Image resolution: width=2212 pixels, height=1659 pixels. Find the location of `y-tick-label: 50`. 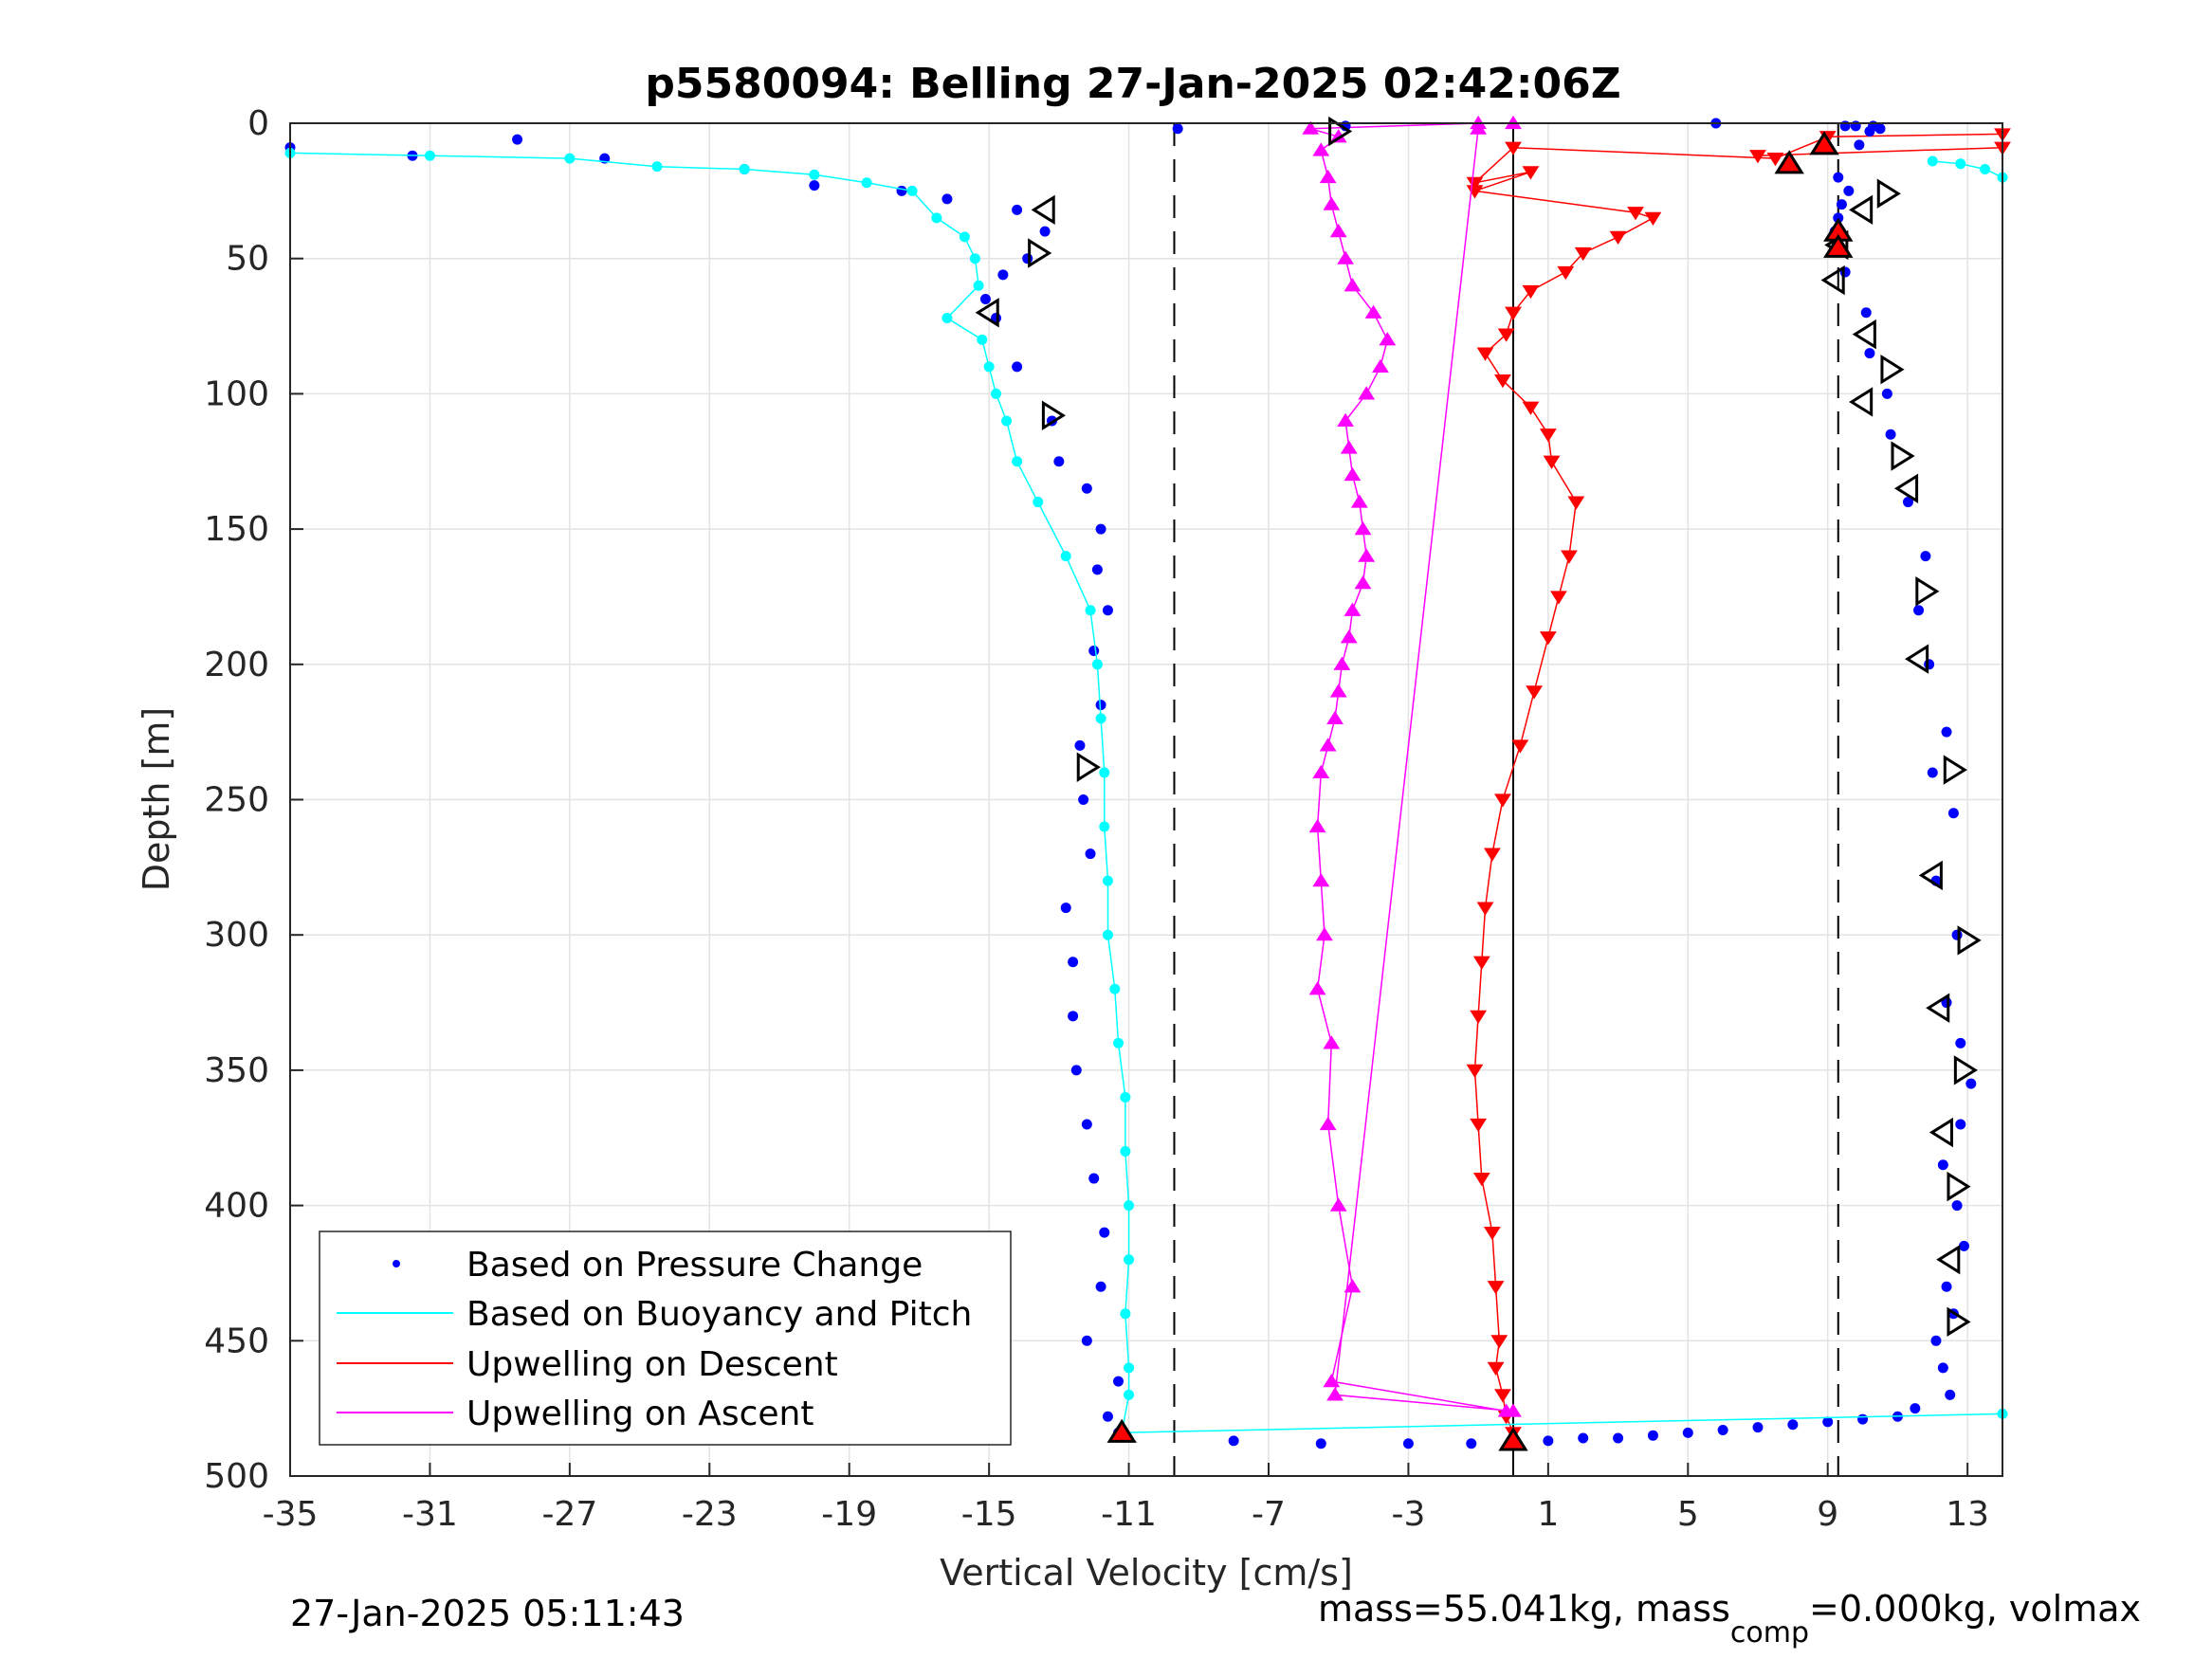

y-tick-label: 50 is located at coordinates (247, 259).